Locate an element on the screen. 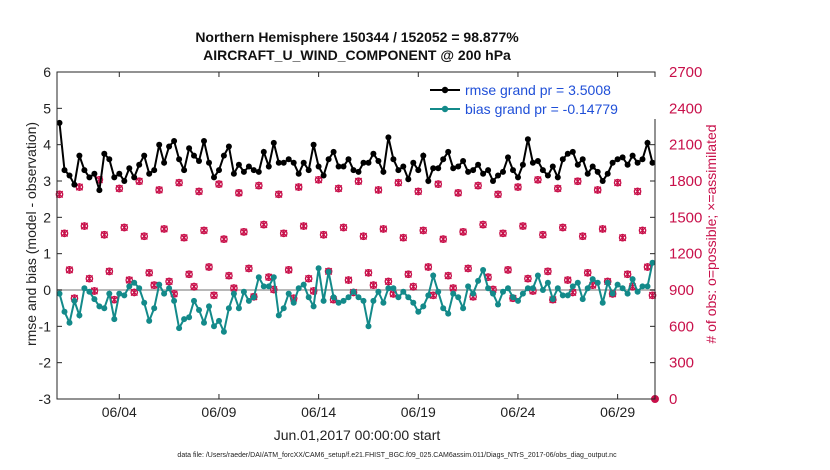  x-tick-label: 06/14 is located at coordinates (318, 412).